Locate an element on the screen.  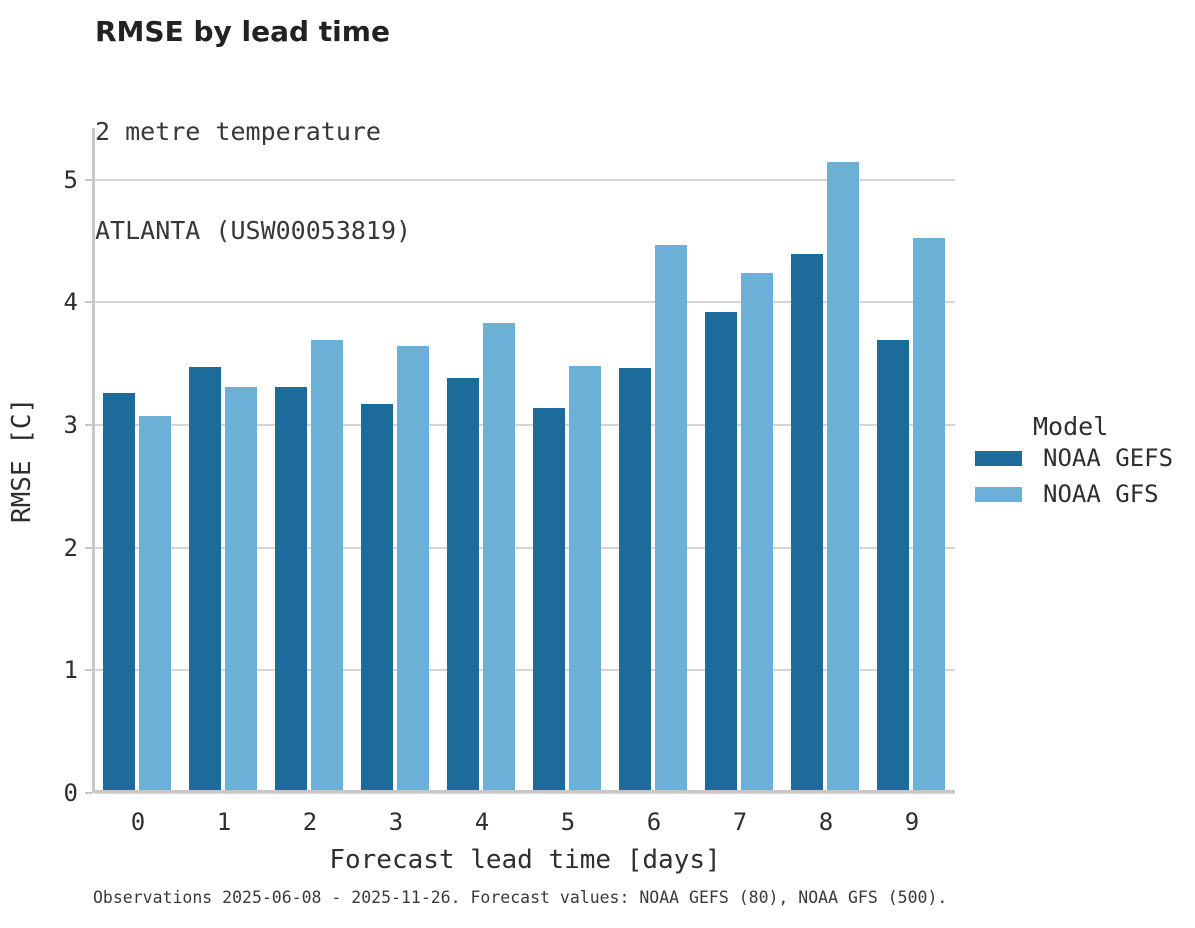
legend: Model NOAA GEFS NOAA GFS is located at coordinates (1074, 463).